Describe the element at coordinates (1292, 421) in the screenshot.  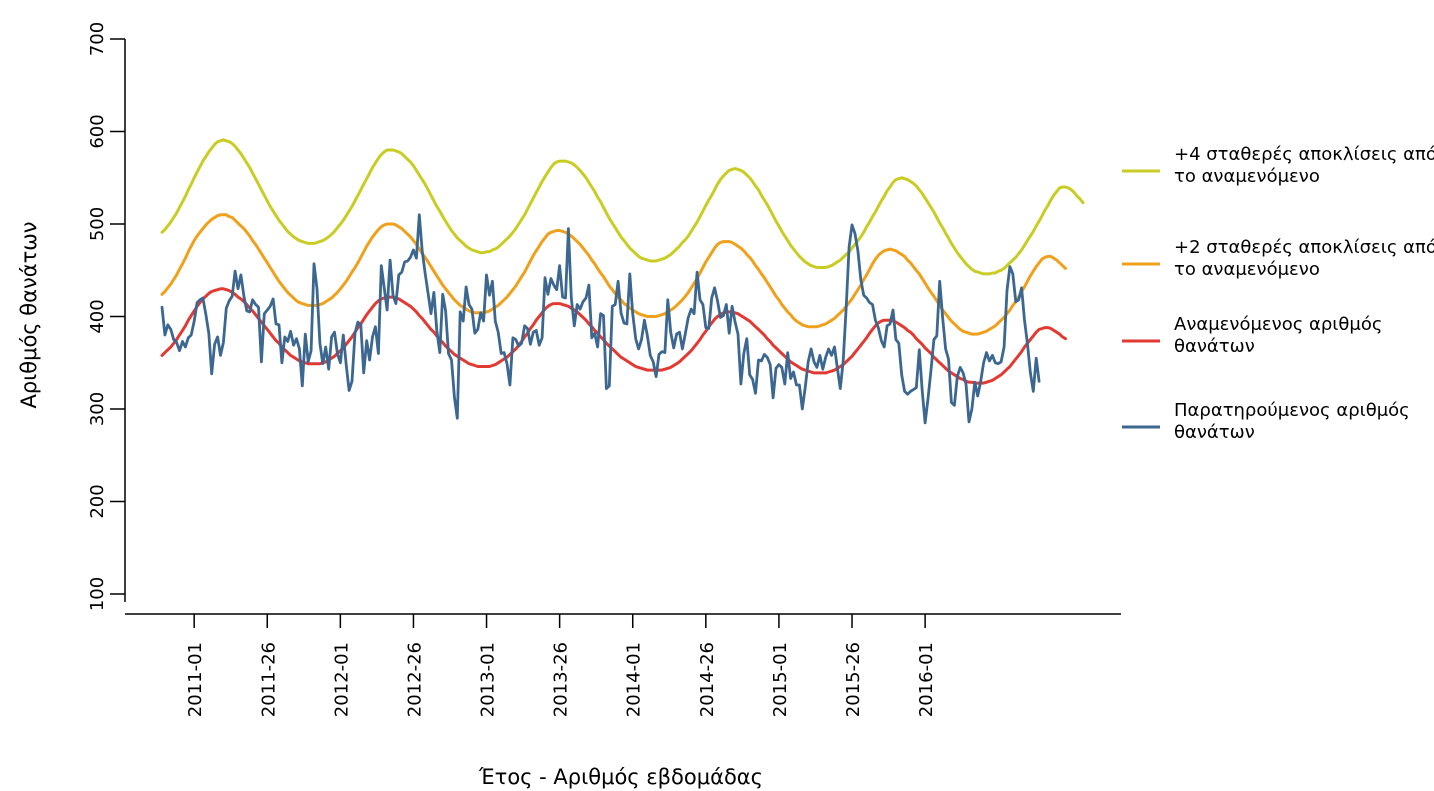
I see `legend-label: Παρατηρούμενος αριθμός θανάτων` at that location.